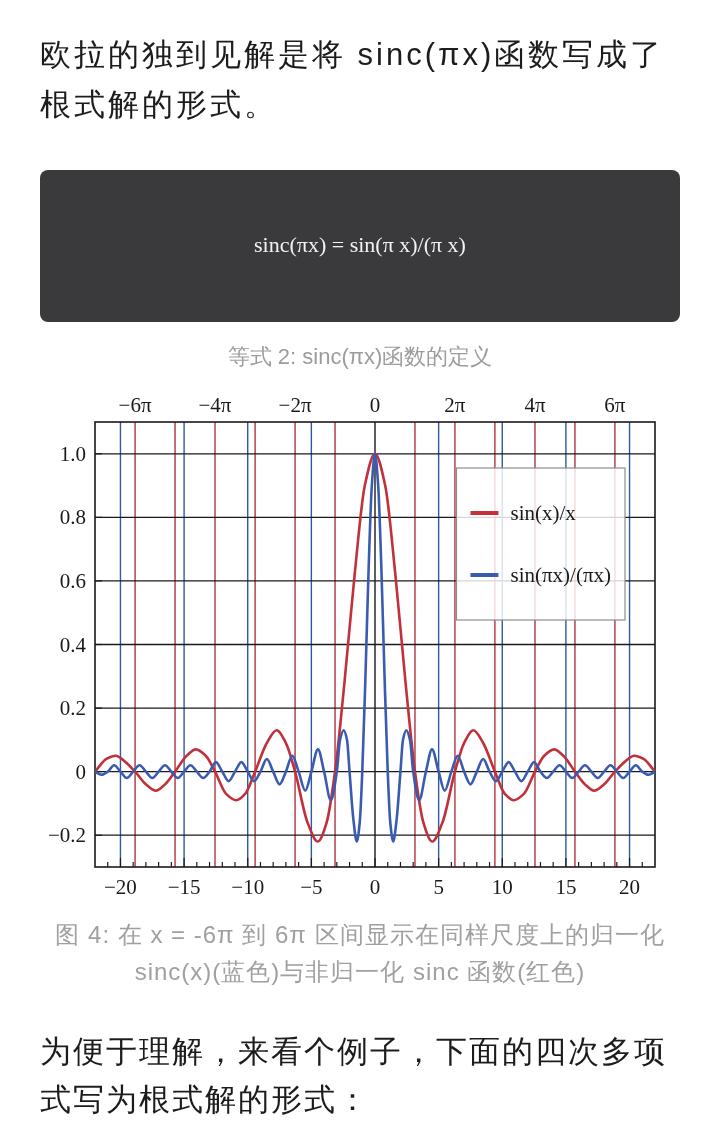  I want to click on x-tick-label: 20, so click(630, 887).